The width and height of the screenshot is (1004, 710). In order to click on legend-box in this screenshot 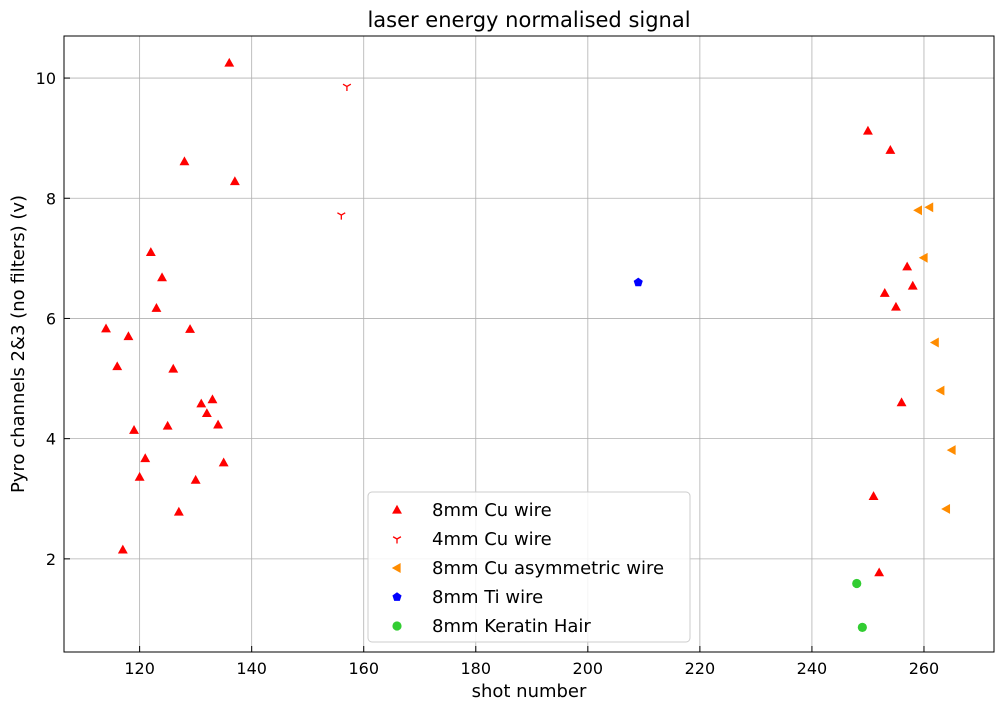, I will do `click(529, 567)`.